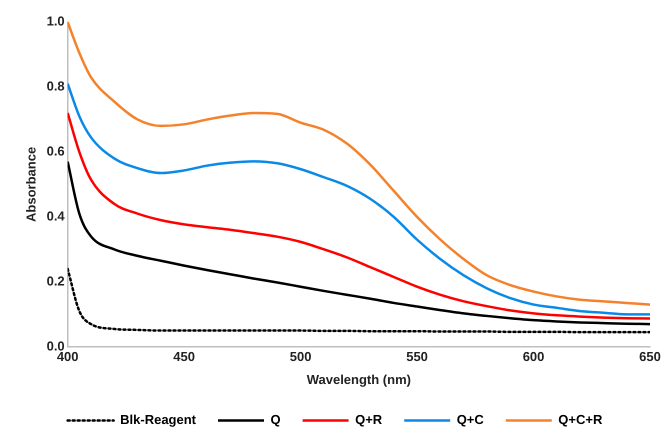 This screenshot has height=443, width=664. Describe the element at coordinates (369, 420) in the screenshot. I see `legend-label: Q+R` at that location.